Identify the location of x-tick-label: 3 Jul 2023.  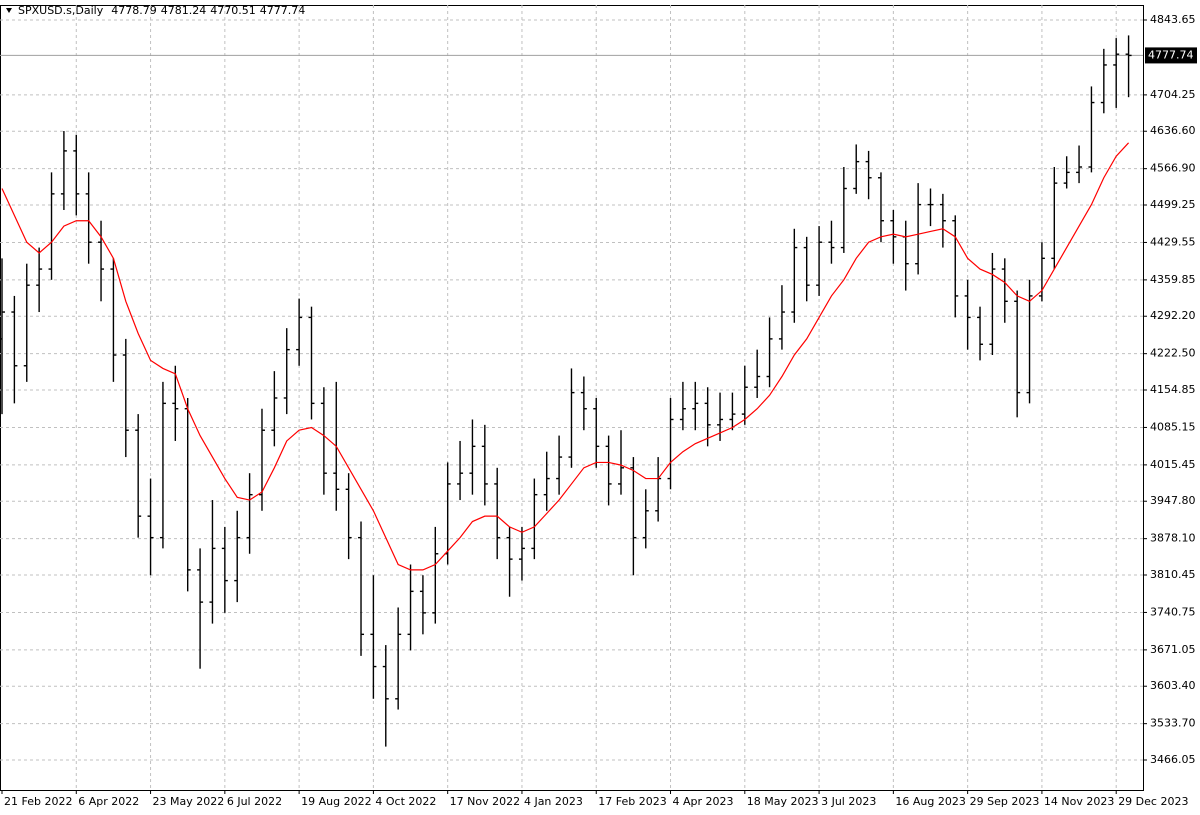
(848, 801).